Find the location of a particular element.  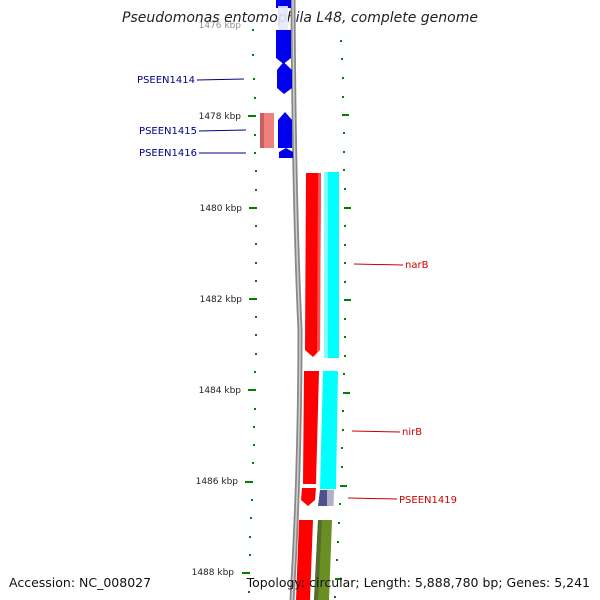

right-tick-track is located at coordinates (342, 319).